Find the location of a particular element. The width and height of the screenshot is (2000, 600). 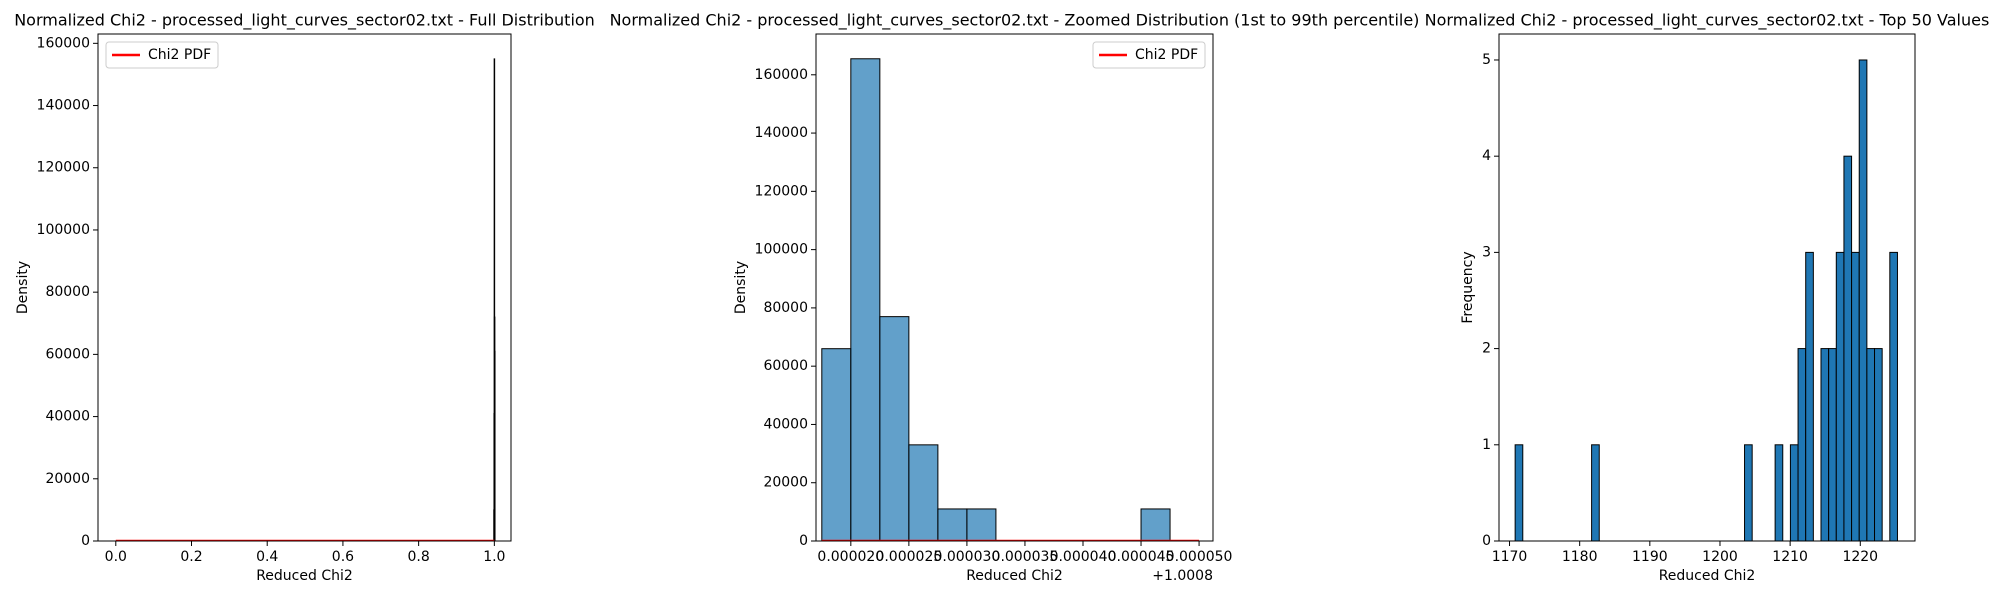

x-tick-label: 0.000045 is located at coordinates (1141, 557).